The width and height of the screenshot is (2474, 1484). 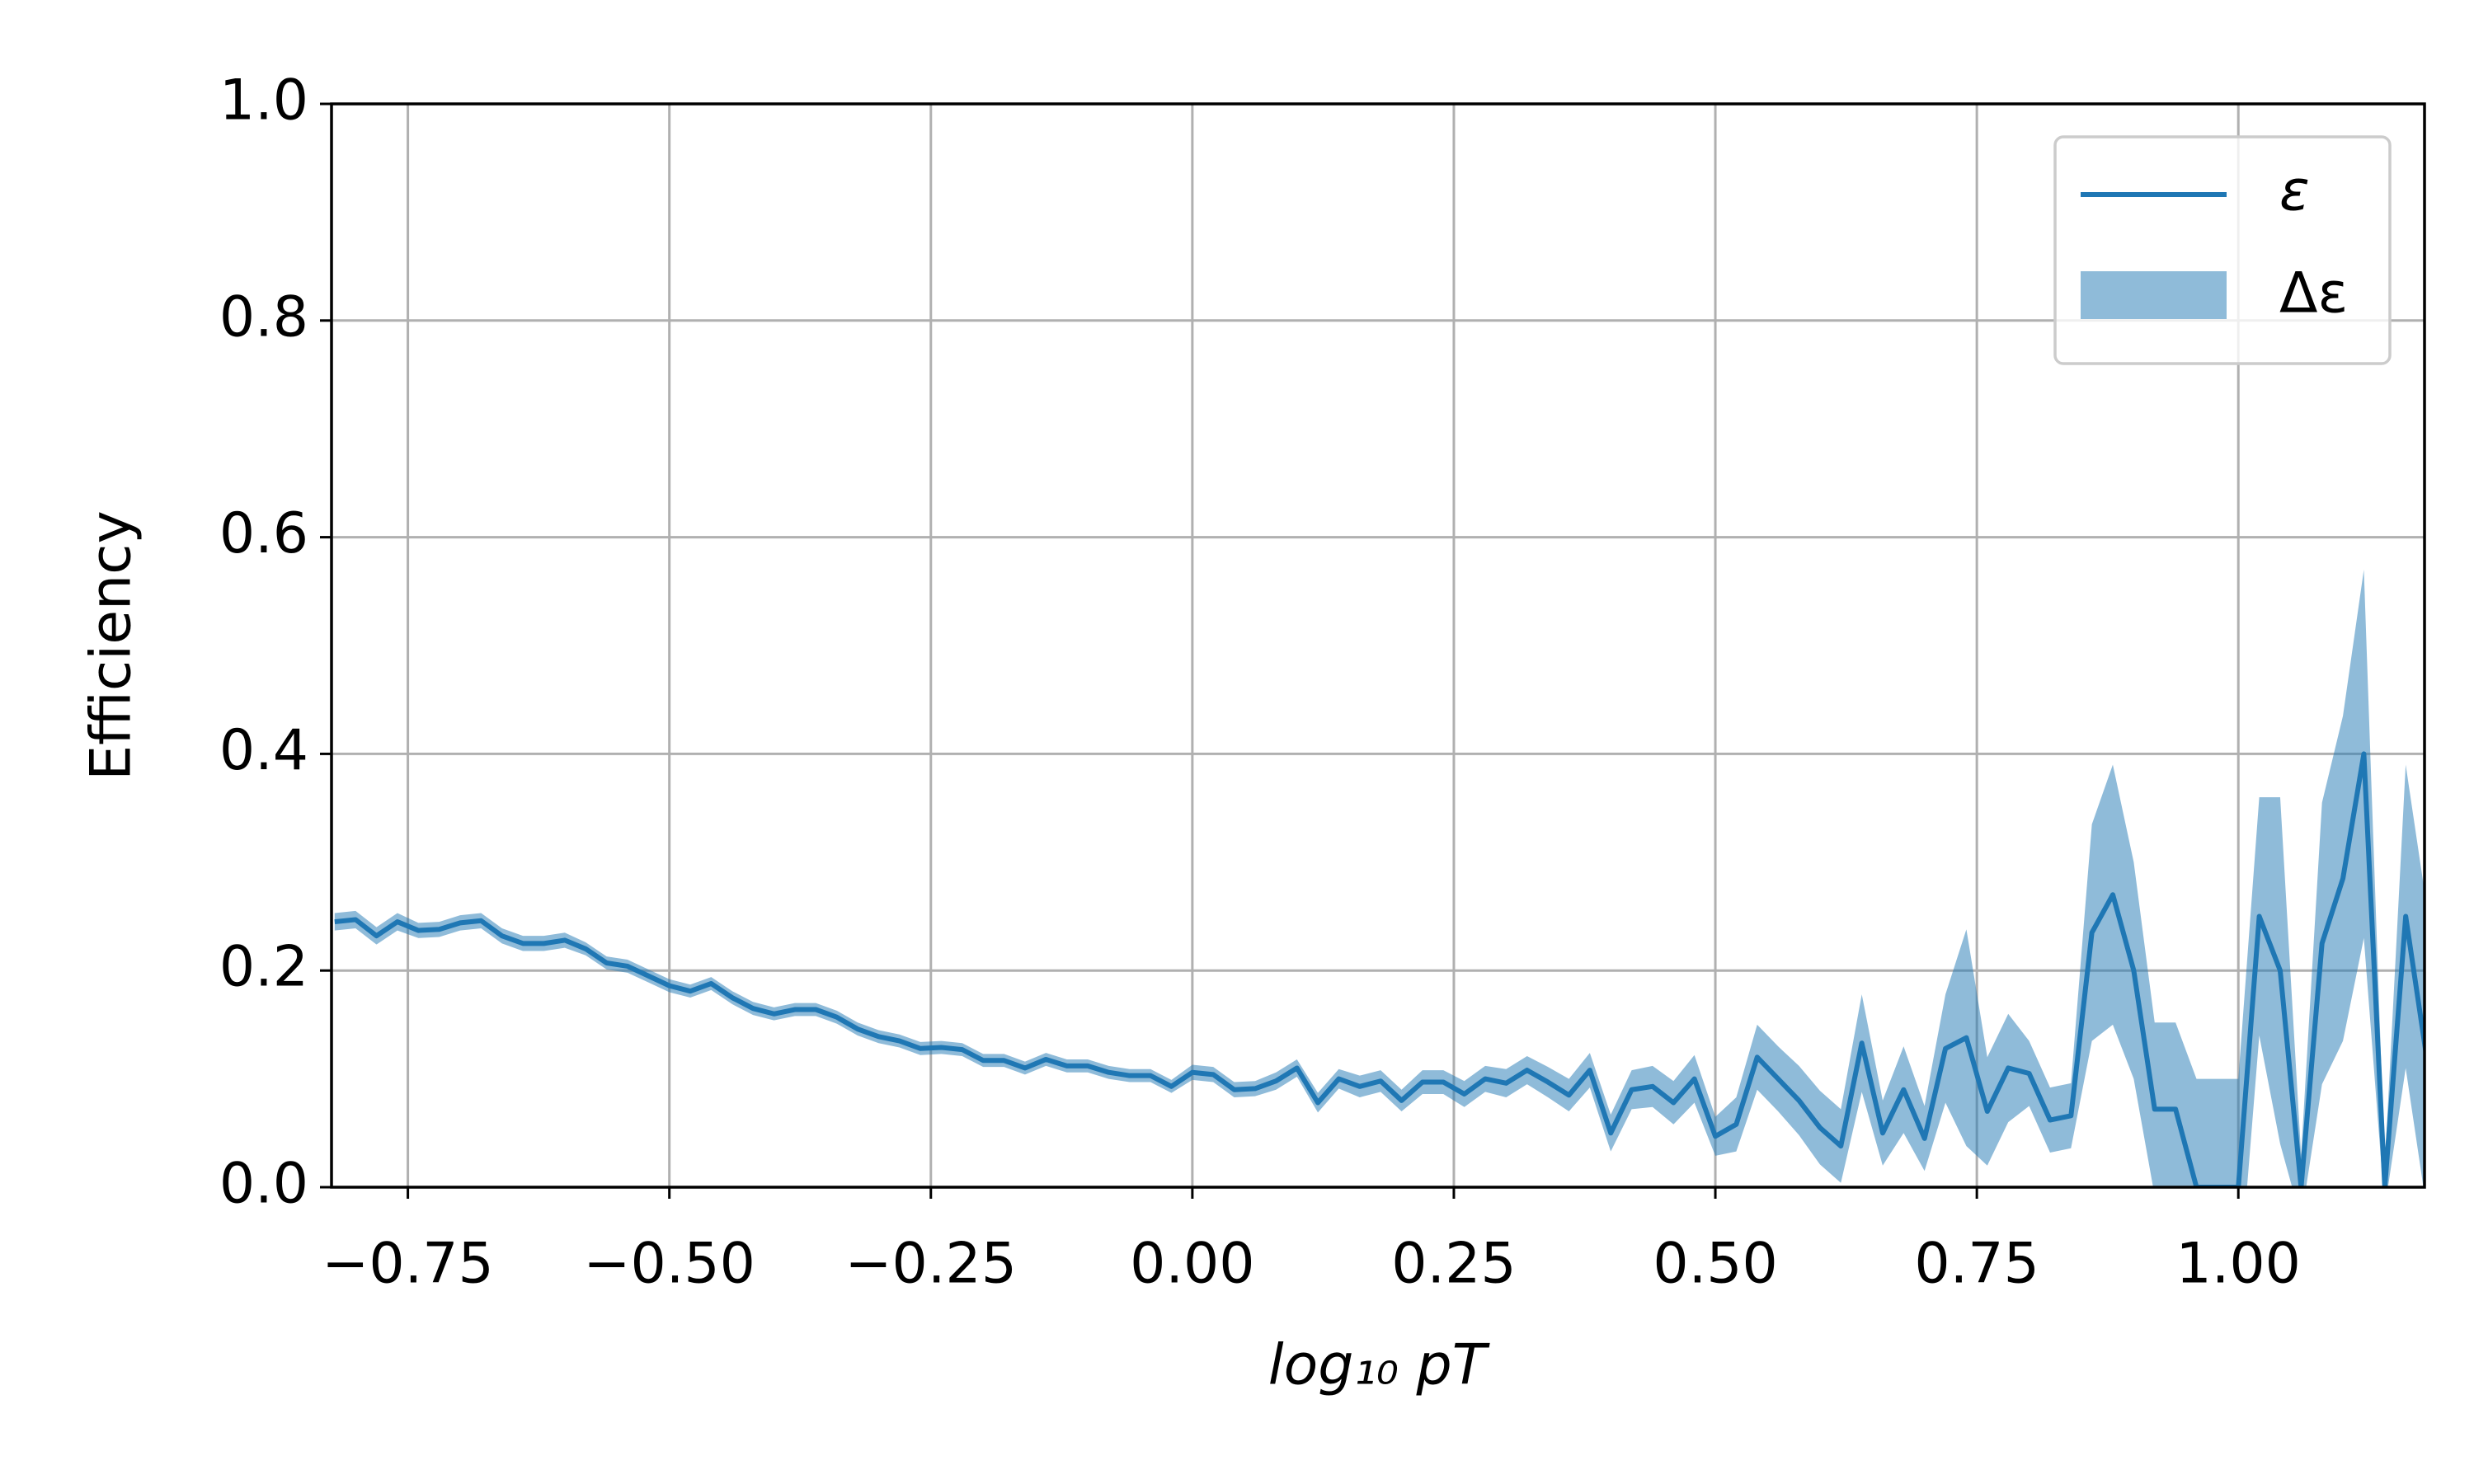 What do you see at coordinates (263, 533) in the screenshot?
I see `y-tick-label: 0.6` at bounding box center [263, 533].